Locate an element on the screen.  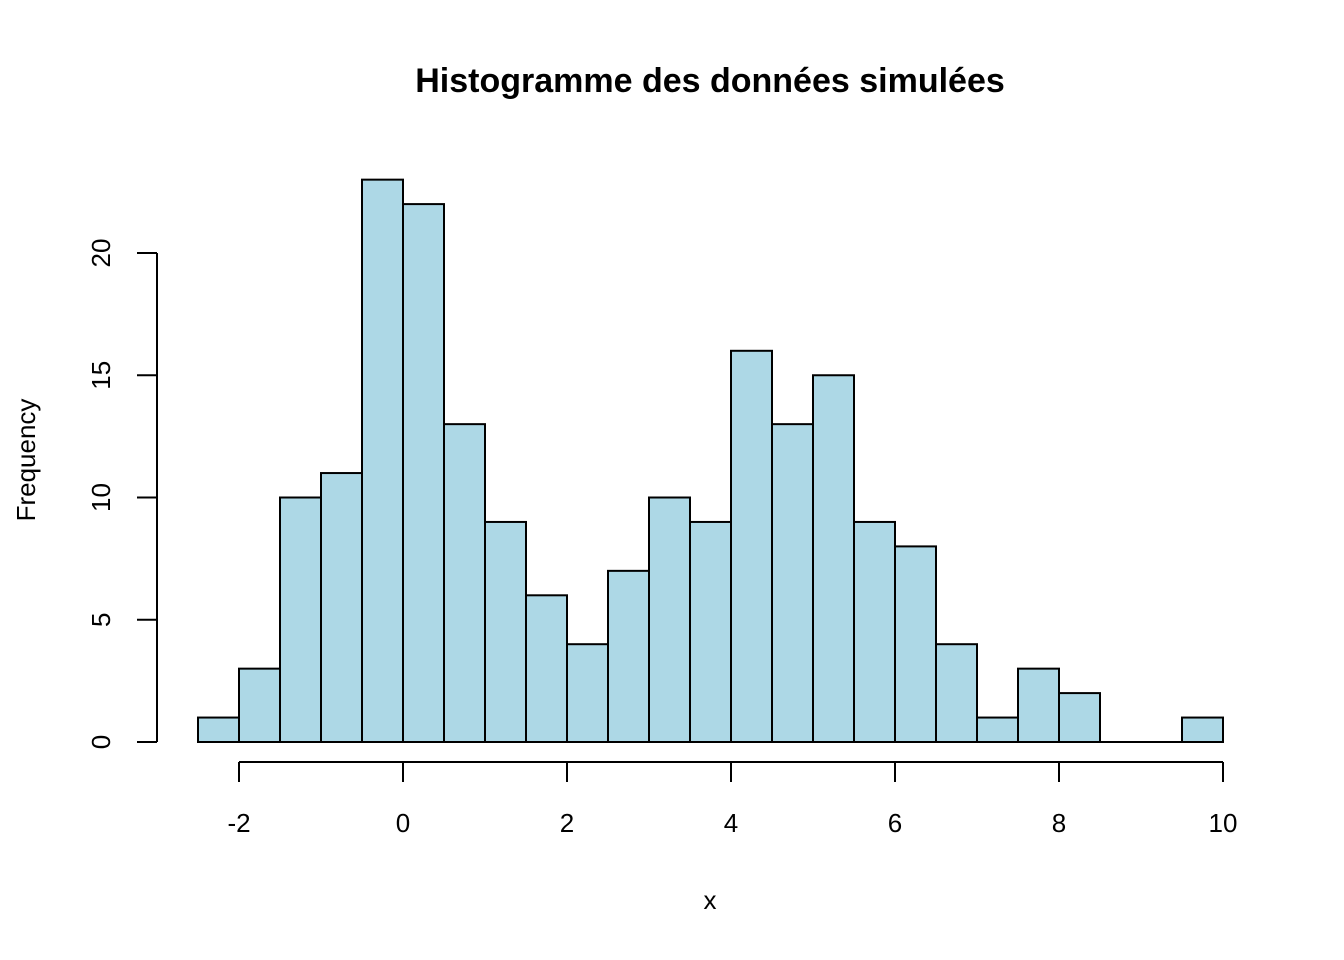
x-tick-label: 6 is located at coordinates (895, 823).